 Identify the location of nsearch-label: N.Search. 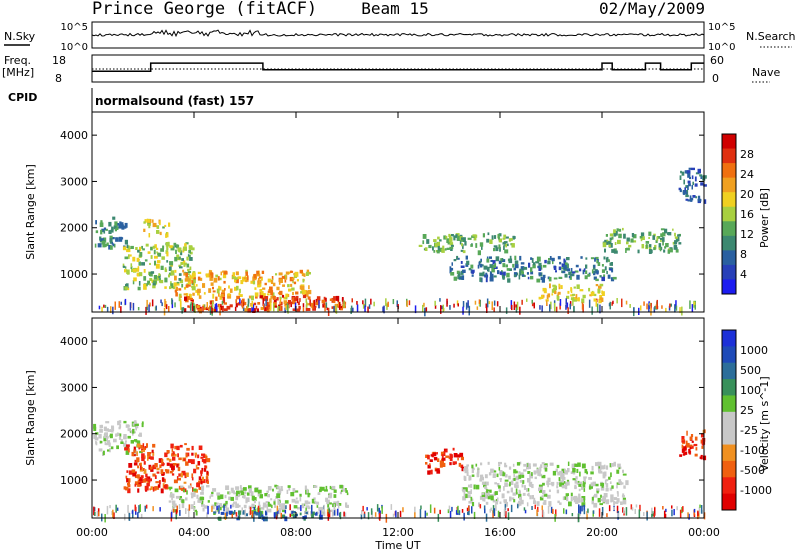
(771, 36).